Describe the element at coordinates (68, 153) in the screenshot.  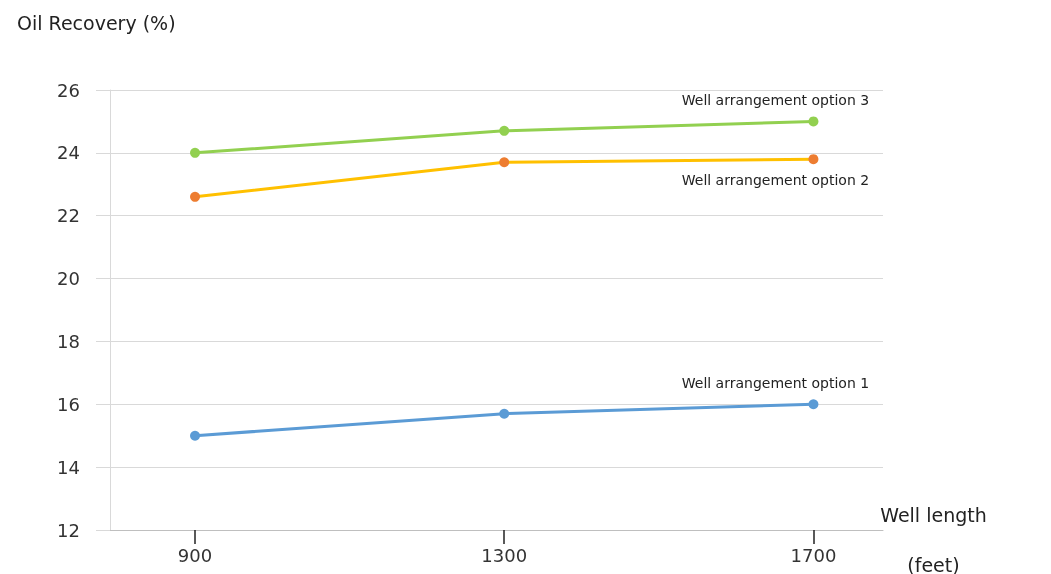
I see `y-tick-label: 24` at that location.